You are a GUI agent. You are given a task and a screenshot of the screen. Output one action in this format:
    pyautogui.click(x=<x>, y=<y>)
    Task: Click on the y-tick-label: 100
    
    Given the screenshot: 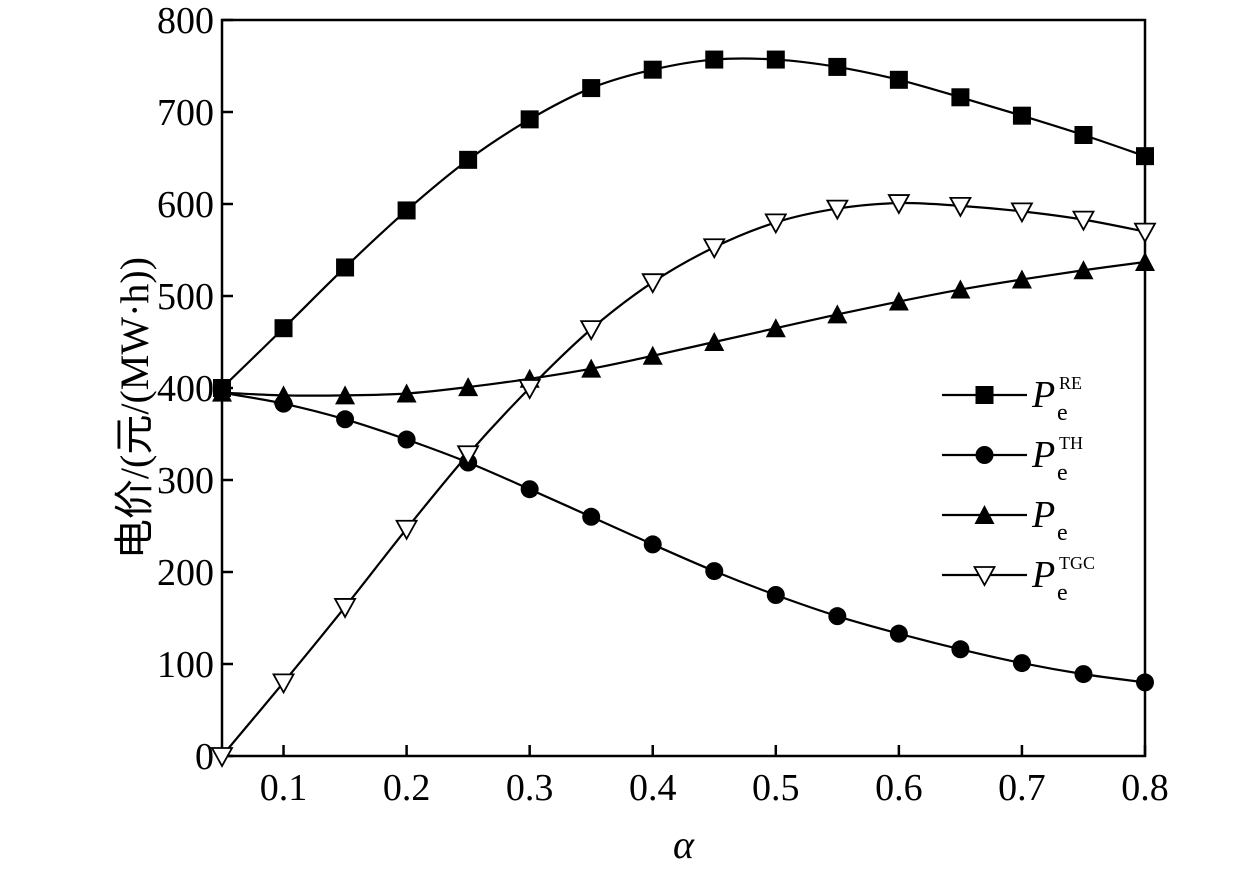 What is the action you would take?
    pyautogui.click(x=185, y=665)
    